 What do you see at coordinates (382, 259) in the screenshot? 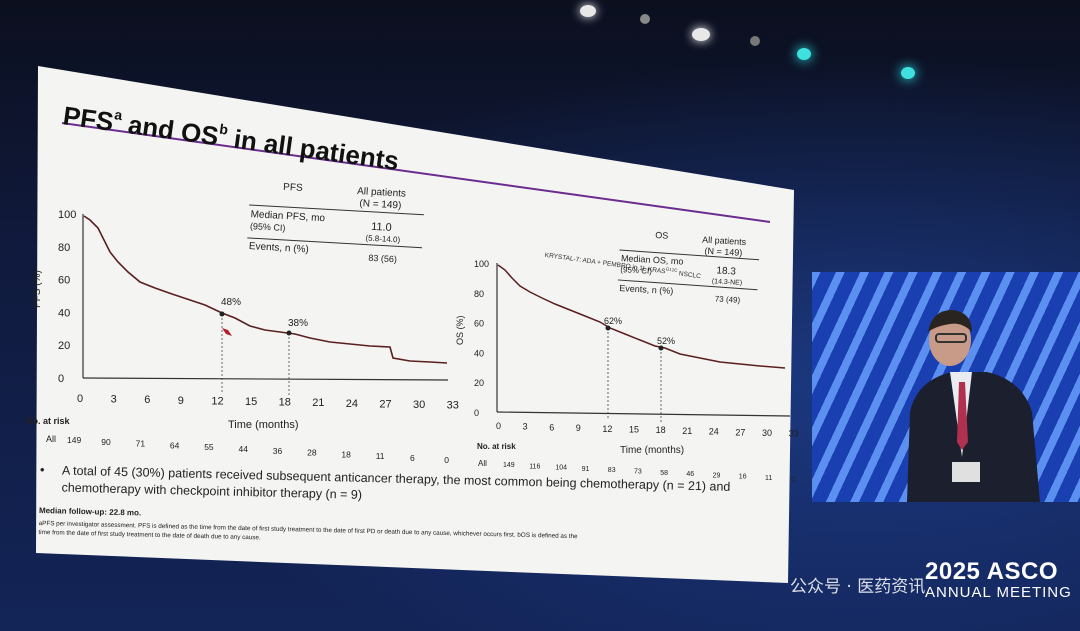
I see `pfs-events-value: 83 (56)` at bounding box center [382, 259].